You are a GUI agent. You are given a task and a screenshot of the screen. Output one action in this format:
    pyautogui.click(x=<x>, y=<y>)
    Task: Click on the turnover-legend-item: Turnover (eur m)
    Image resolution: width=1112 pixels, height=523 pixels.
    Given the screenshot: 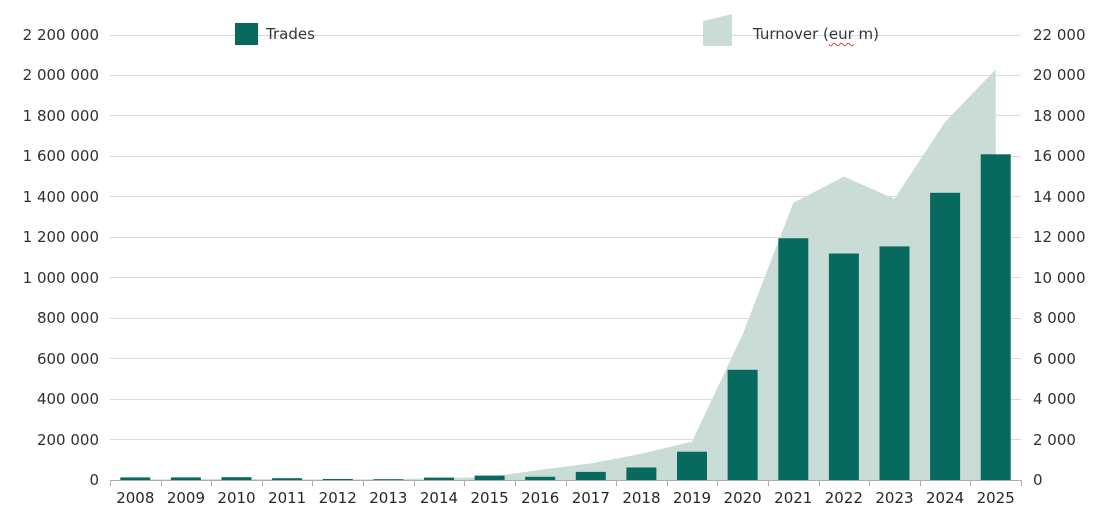 What is the action you would take?
    pyautogui.click(x=816, y=34)
    